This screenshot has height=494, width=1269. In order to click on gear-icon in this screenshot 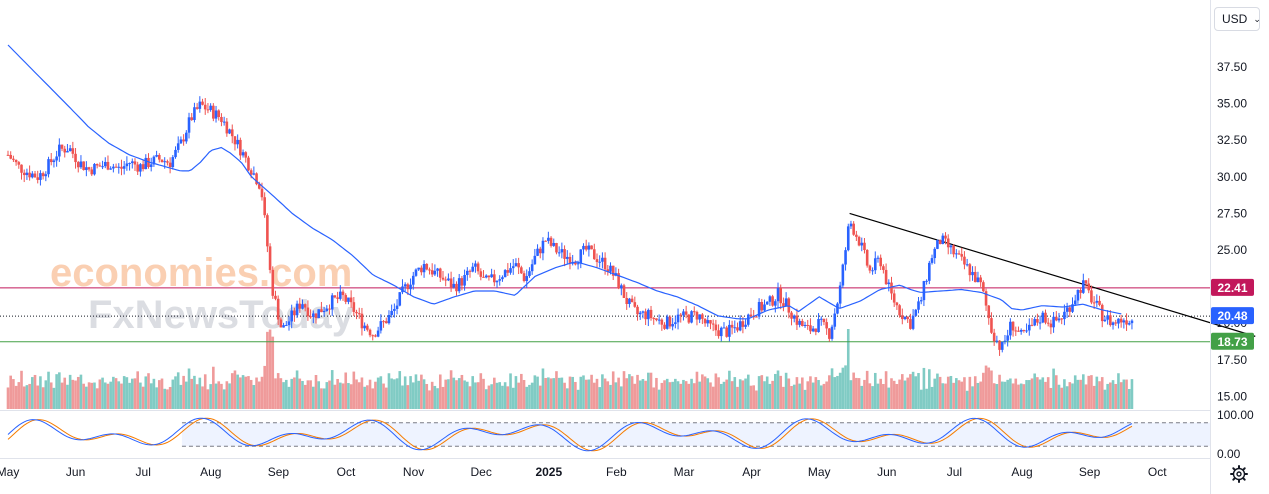, I will do `click(1239, 474)`.